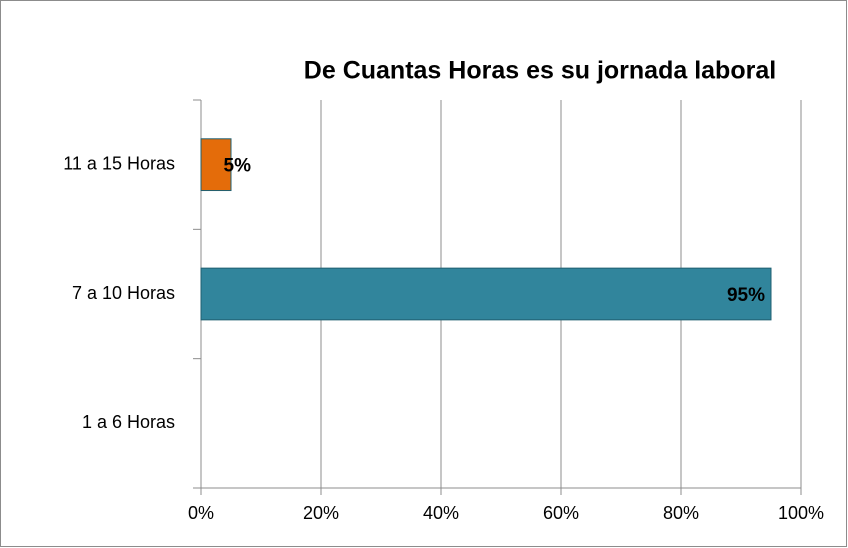  What do you see at coordinates (321, 513) in the screenshot?
I see `x-tick-label: 20%` at bounding box center [321, 513].